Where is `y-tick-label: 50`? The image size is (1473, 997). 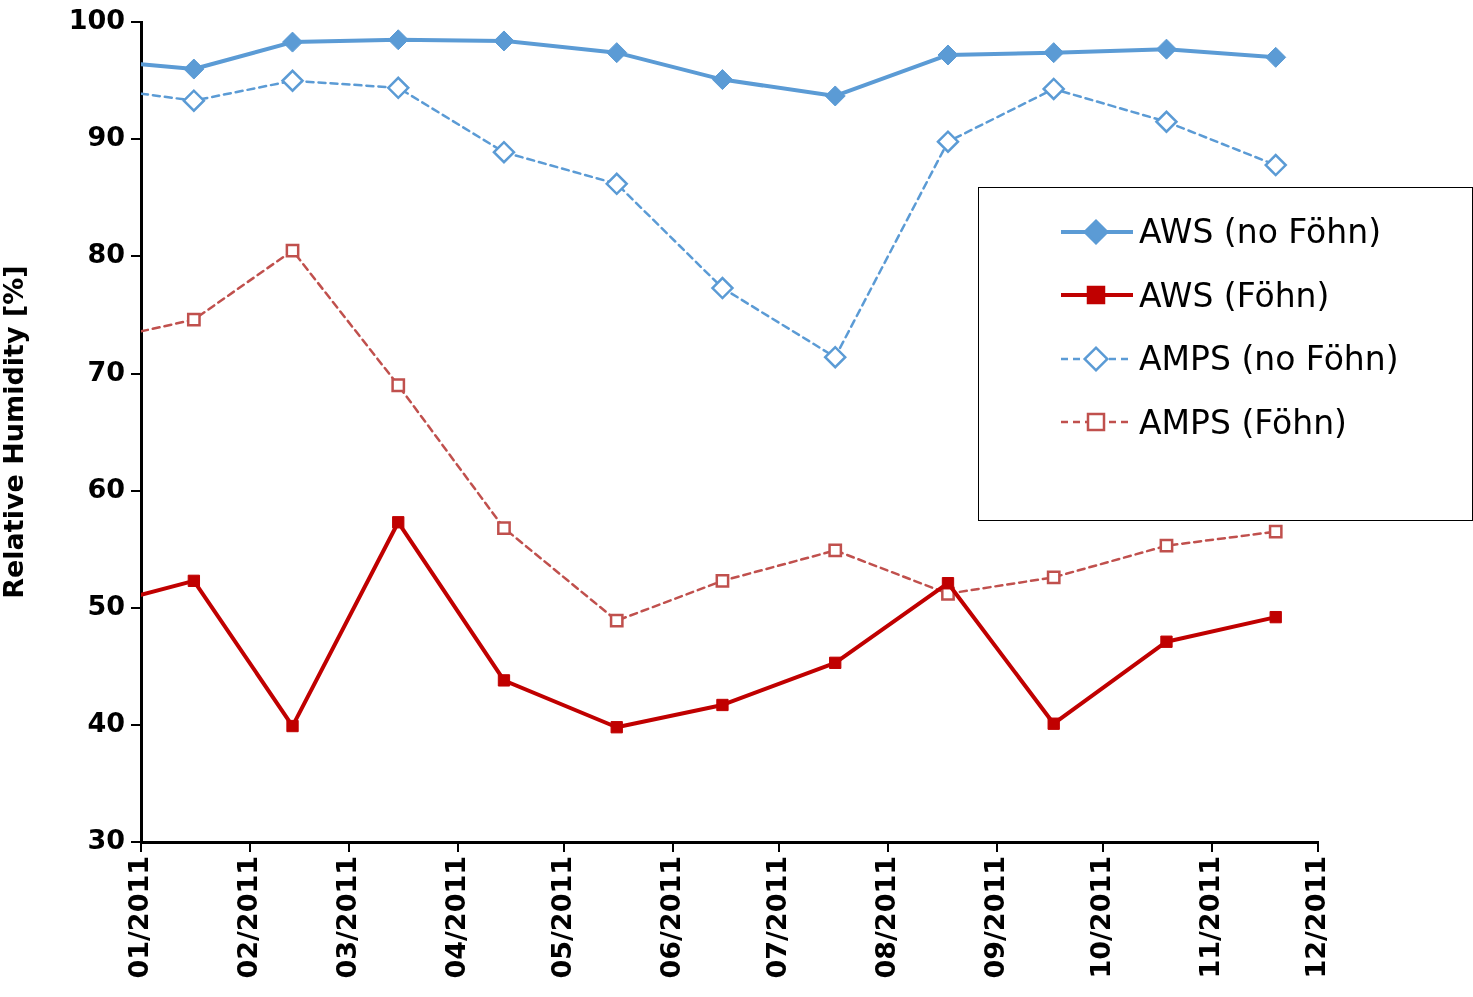 y-tick-label: 50 is located at coordinates (106, 605).